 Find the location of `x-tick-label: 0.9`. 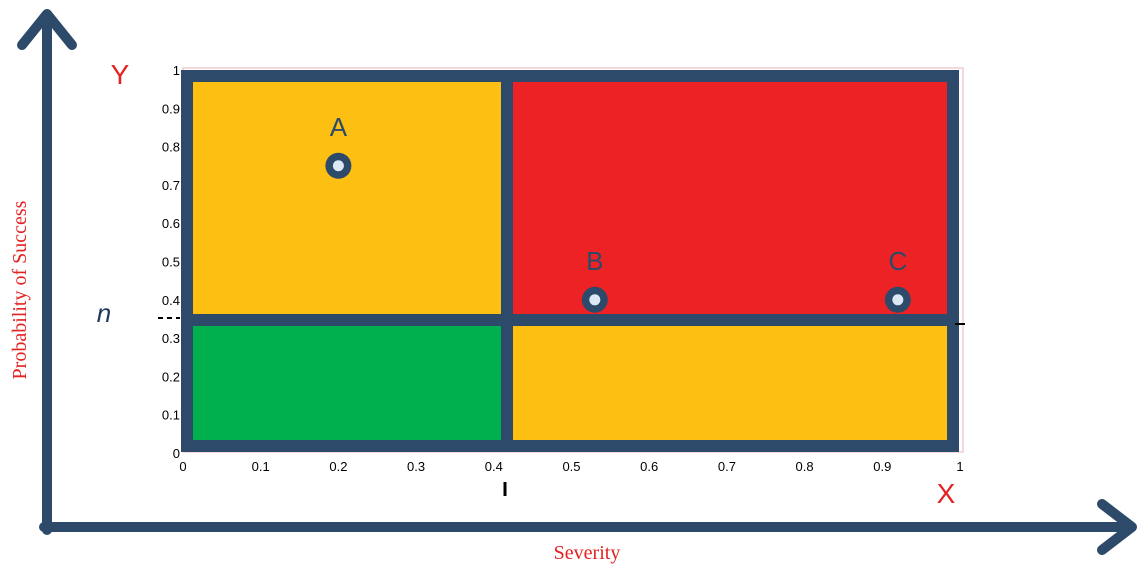

x-tick-label: 0.9 is located at coordinates (882, 466).